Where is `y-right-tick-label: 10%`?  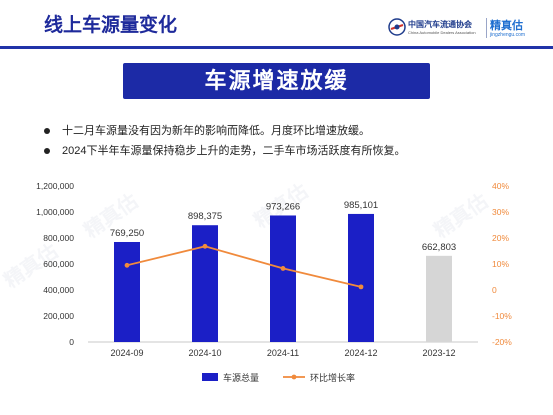
y-right-tick-label: 10% is located at coordinates (500, 264).